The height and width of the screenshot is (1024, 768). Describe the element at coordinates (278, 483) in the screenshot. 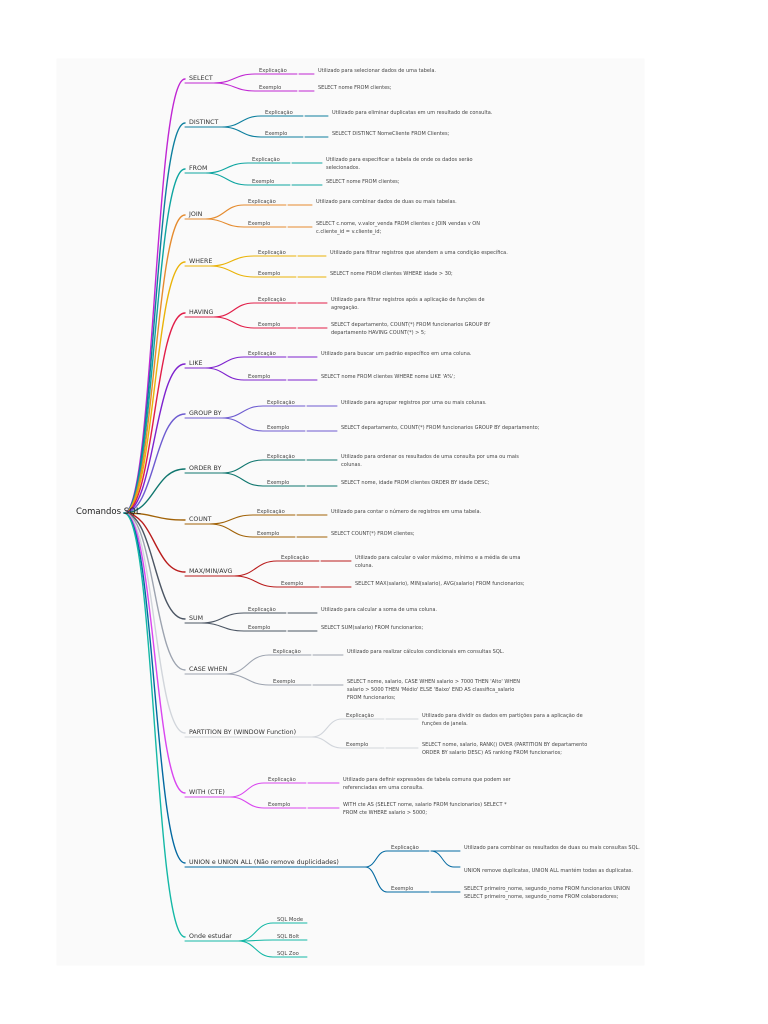

I see `exemplo-label-orderby: Exemplo` at that location.